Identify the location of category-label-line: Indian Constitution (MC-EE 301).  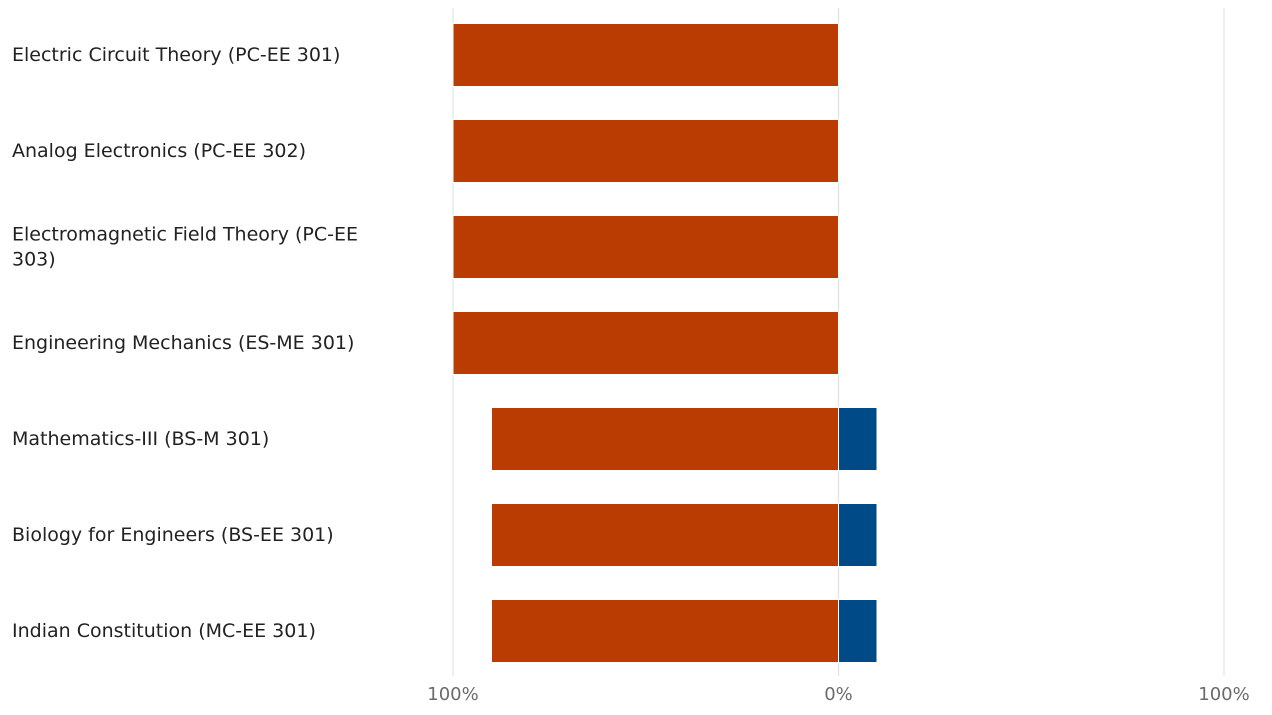
(164, 631).